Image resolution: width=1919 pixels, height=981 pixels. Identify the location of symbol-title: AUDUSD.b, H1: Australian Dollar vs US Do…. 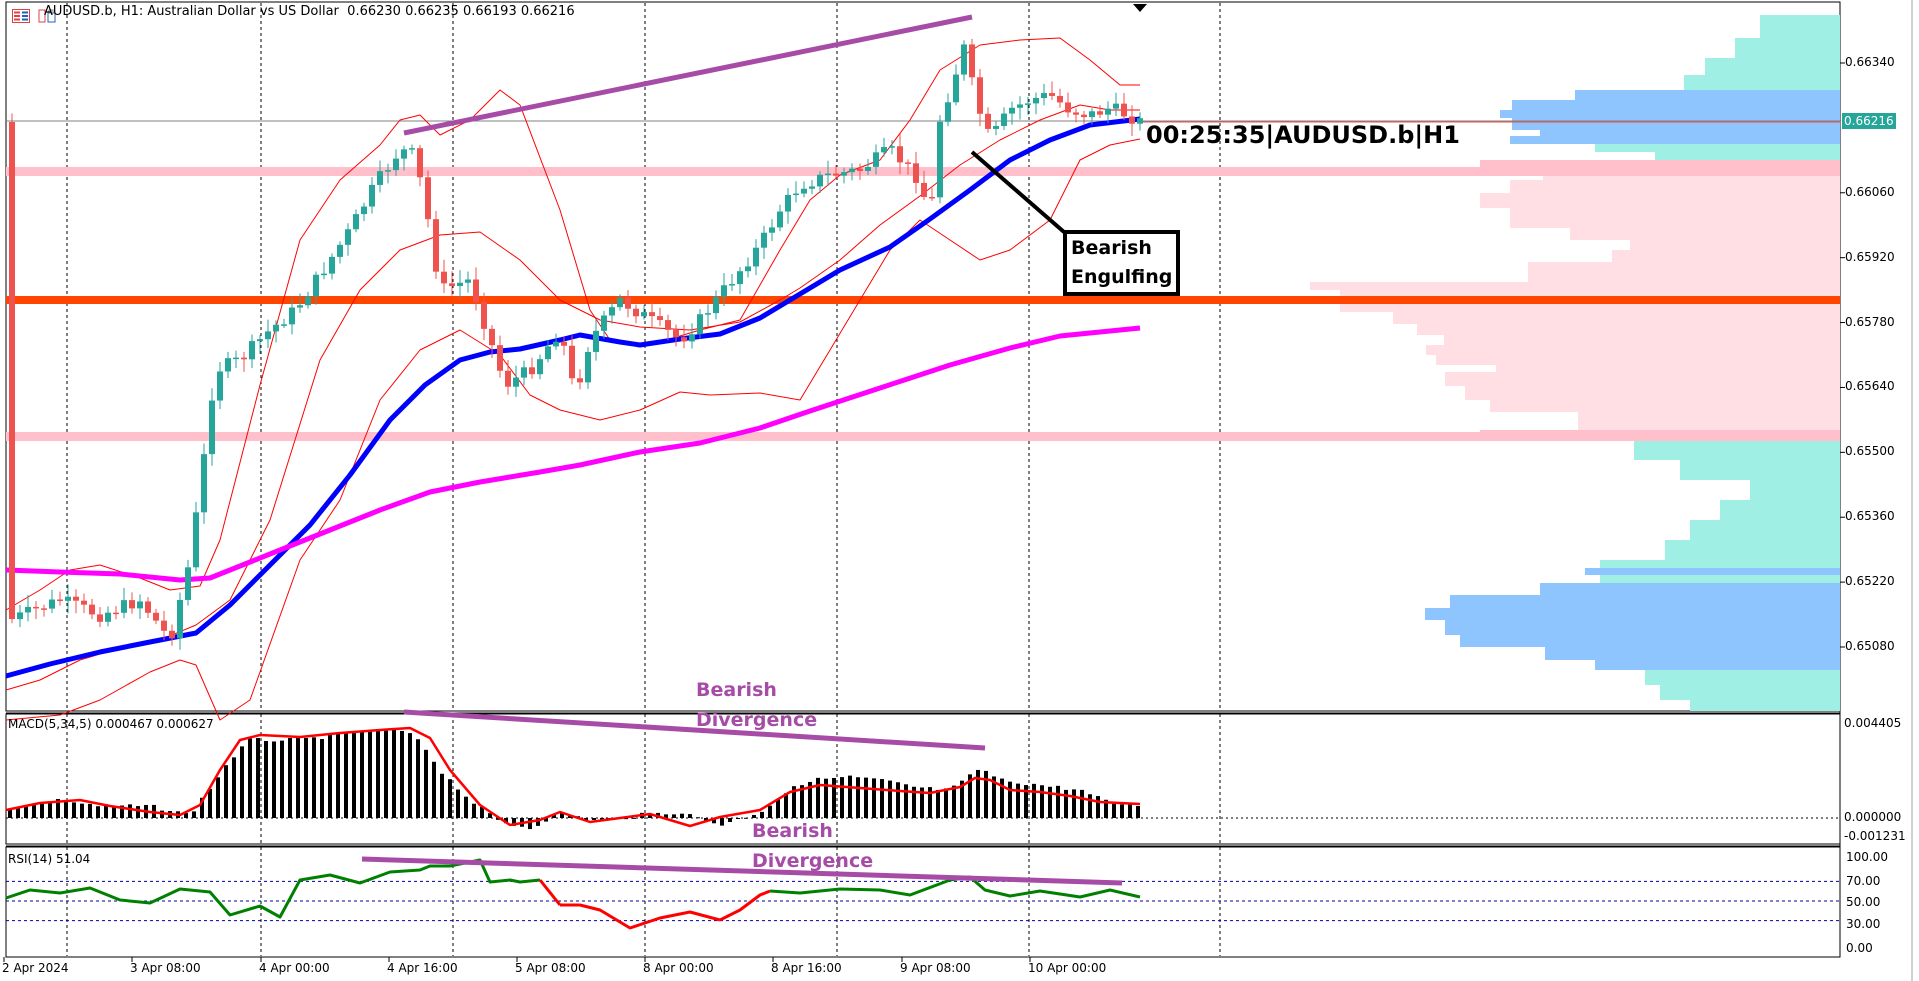
(191, 11).